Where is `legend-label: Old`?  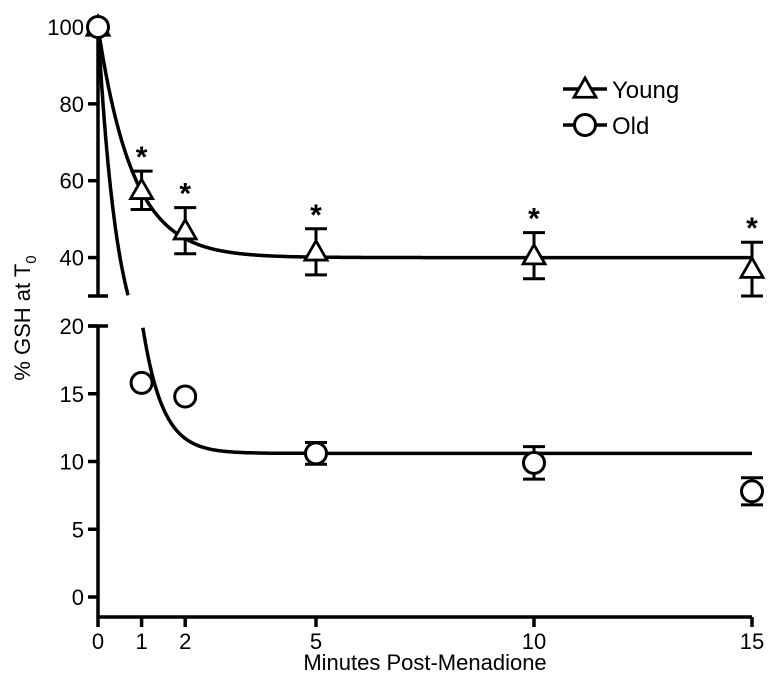 legend-label: Old is located at coordinates (630, 126).